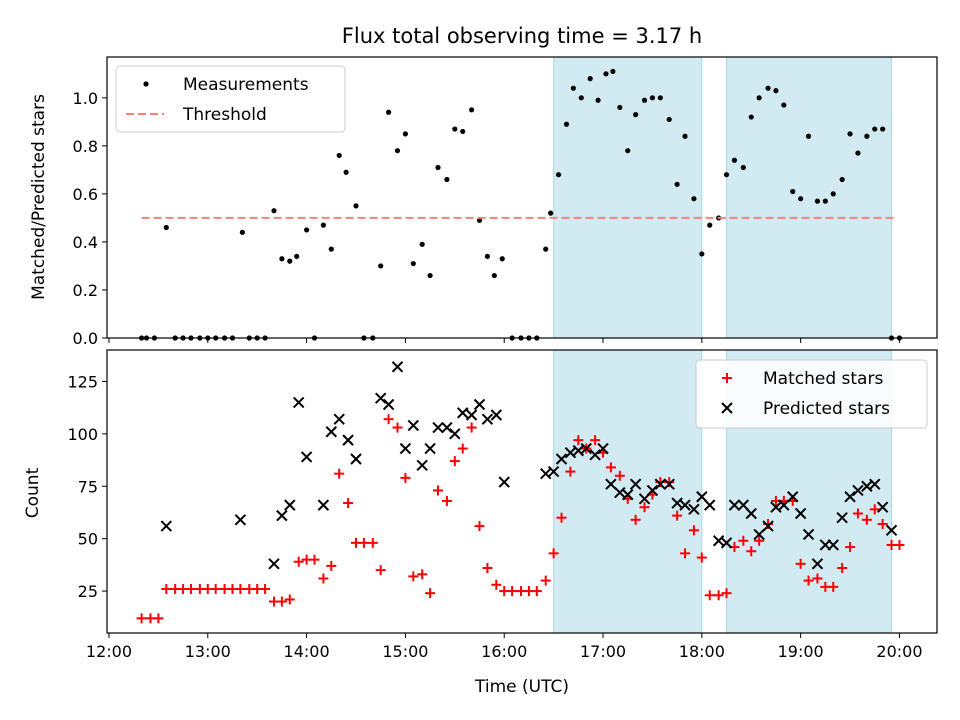 This screenshot has width=960, height=720. Describe the element at coordinates (628, 197) in the screenshot. I see `shaded-interval` at that location.